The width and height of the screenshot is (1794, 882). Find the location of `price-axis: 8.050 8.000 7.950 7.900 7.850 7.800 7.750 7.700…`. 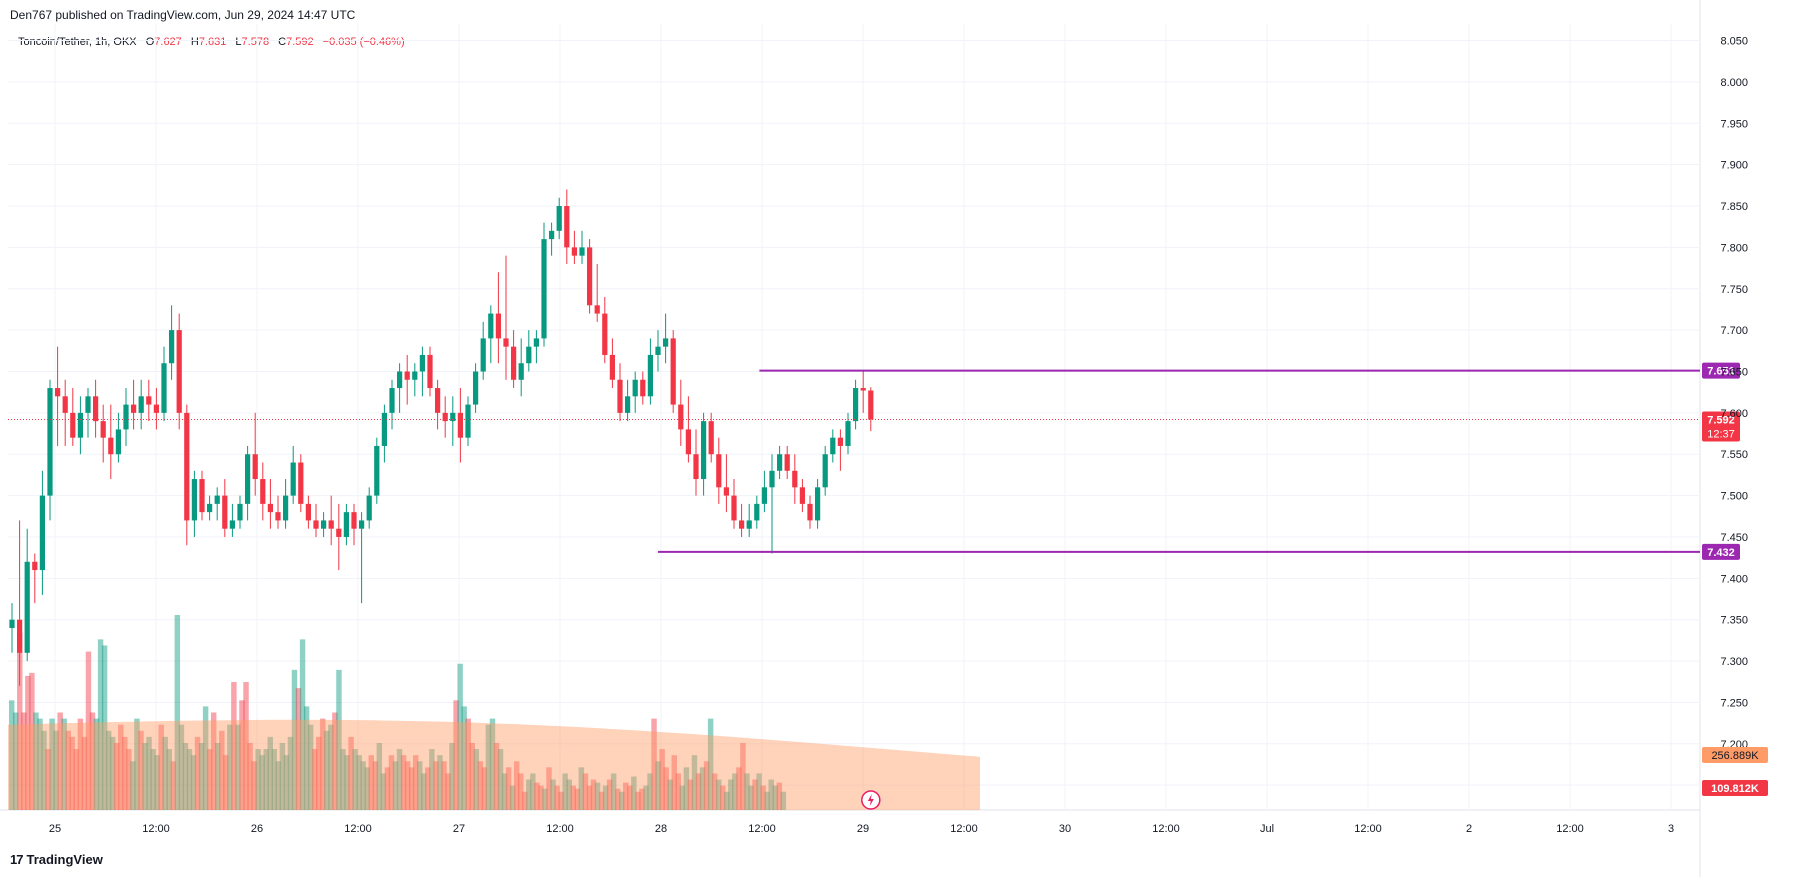

price-axis: 8.050 8.000 7.950 7.900 7.850 7.800 7.750 7.700… is located at coordinates (1735, 416).